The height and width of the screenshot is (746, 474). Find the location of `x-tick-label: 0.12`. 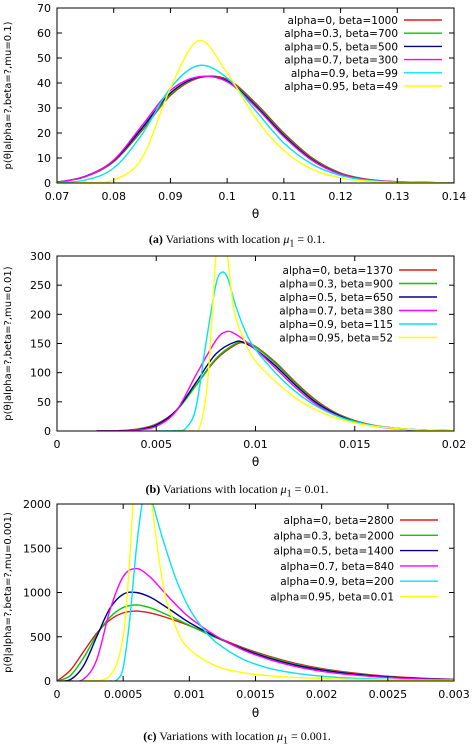

x-tick-label: 0.12 is located at coordinates (340, 196).